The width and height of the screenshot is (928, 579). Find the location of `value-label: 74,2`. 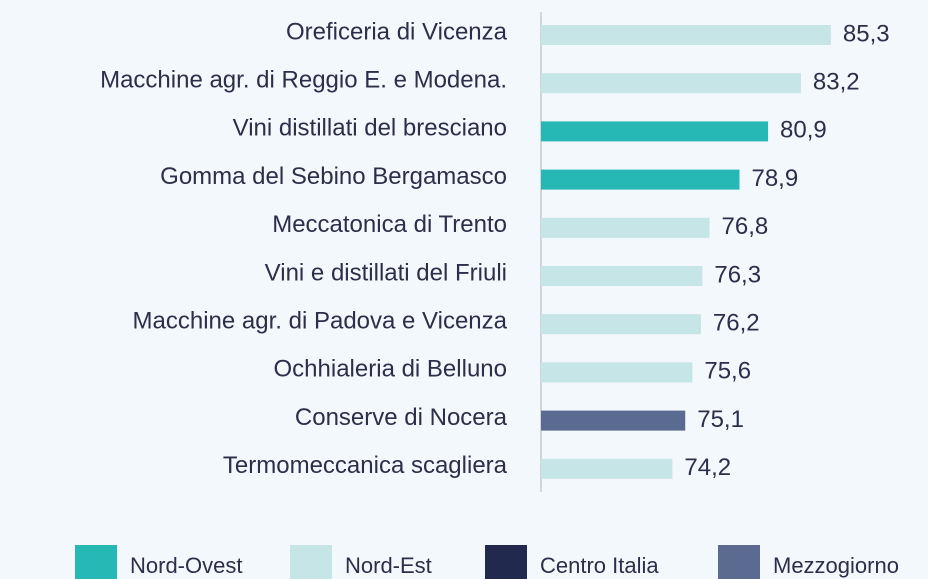

value-label: 74,2 is located at coordinates (707, 467).